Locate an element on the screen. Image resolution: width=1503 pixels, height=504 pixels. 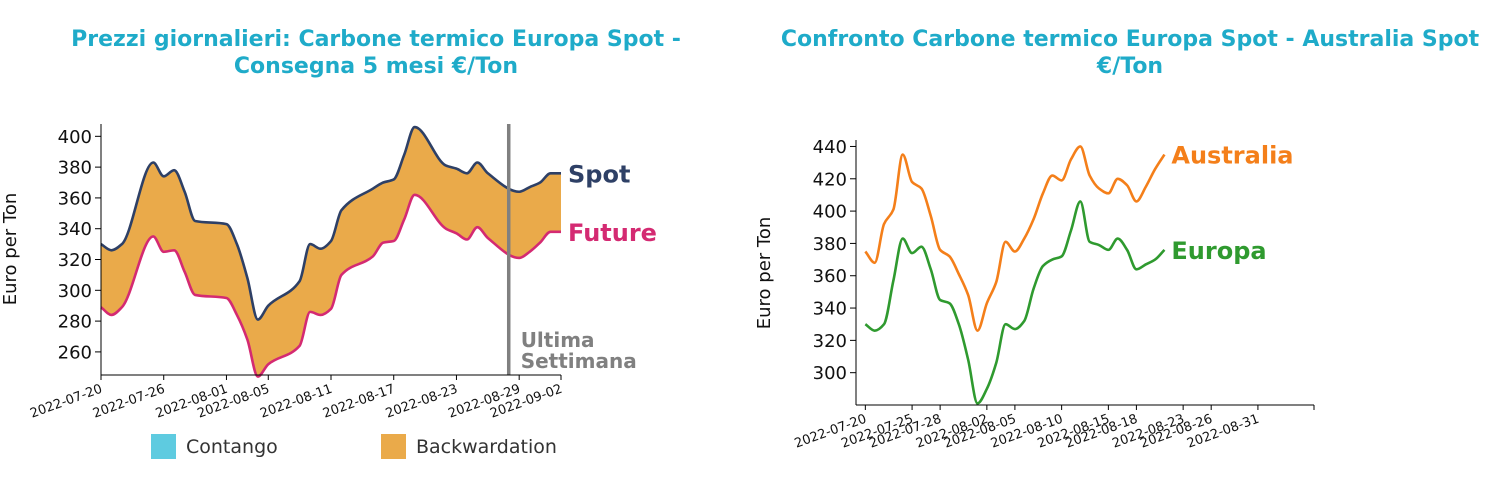
chart2-y-tick-label: 320 is located at coordinates (830, 341).